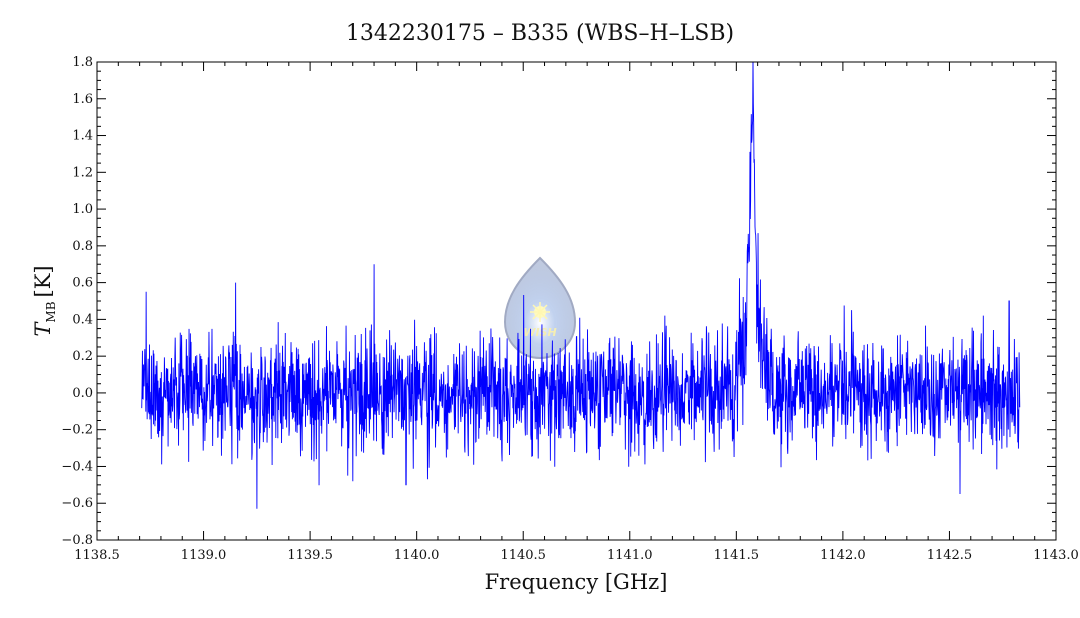 Image resolution: width=1080 pixels, height=618 pixels. I want to click on wish-logo: WISH, so click(540, 308).